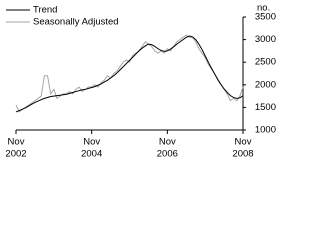  What do you see at coordinates (265, 130) in the screenshot?
I see `y-tick-label: 1000` at bounding box center [265, 130].